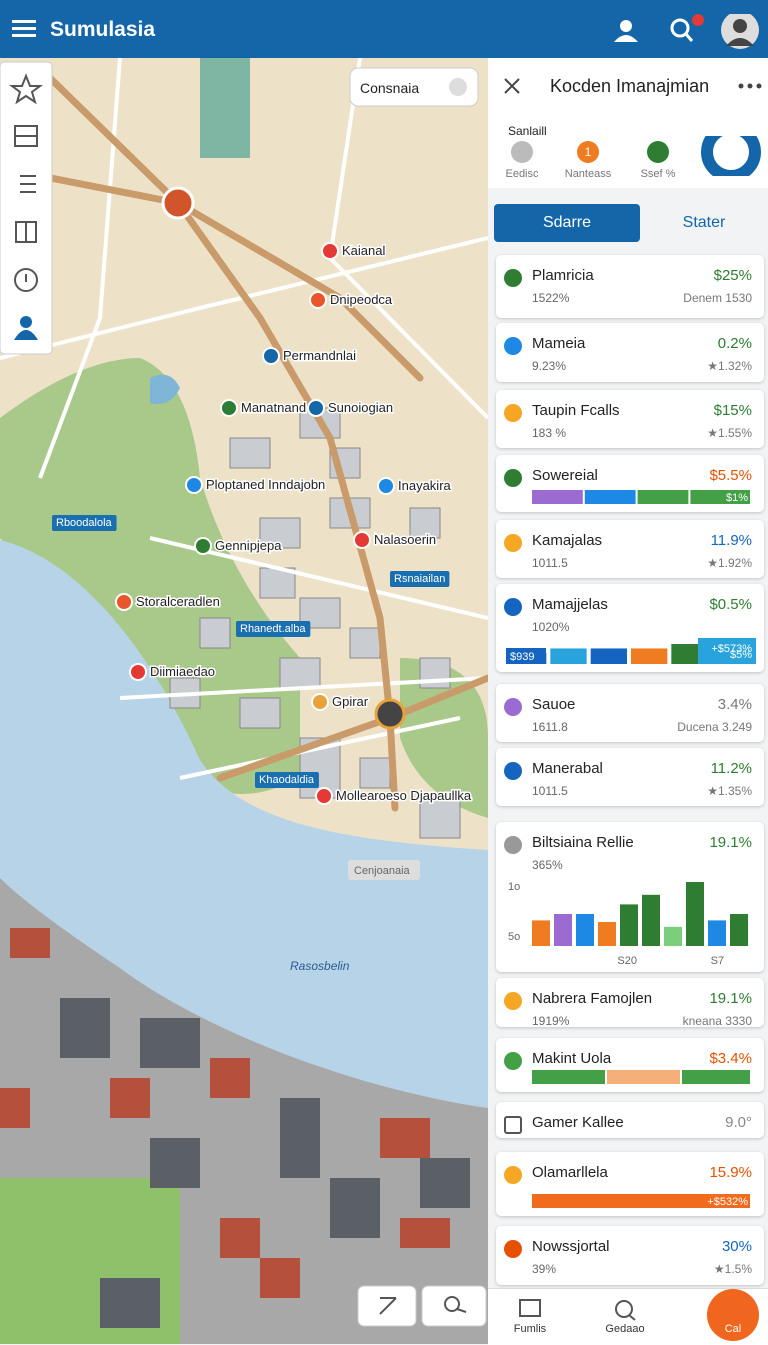  What do you see at coordinates (730, 1172) in the screenshot?
I see `card-value: 15.9%` at bounding box center [730, 1172].